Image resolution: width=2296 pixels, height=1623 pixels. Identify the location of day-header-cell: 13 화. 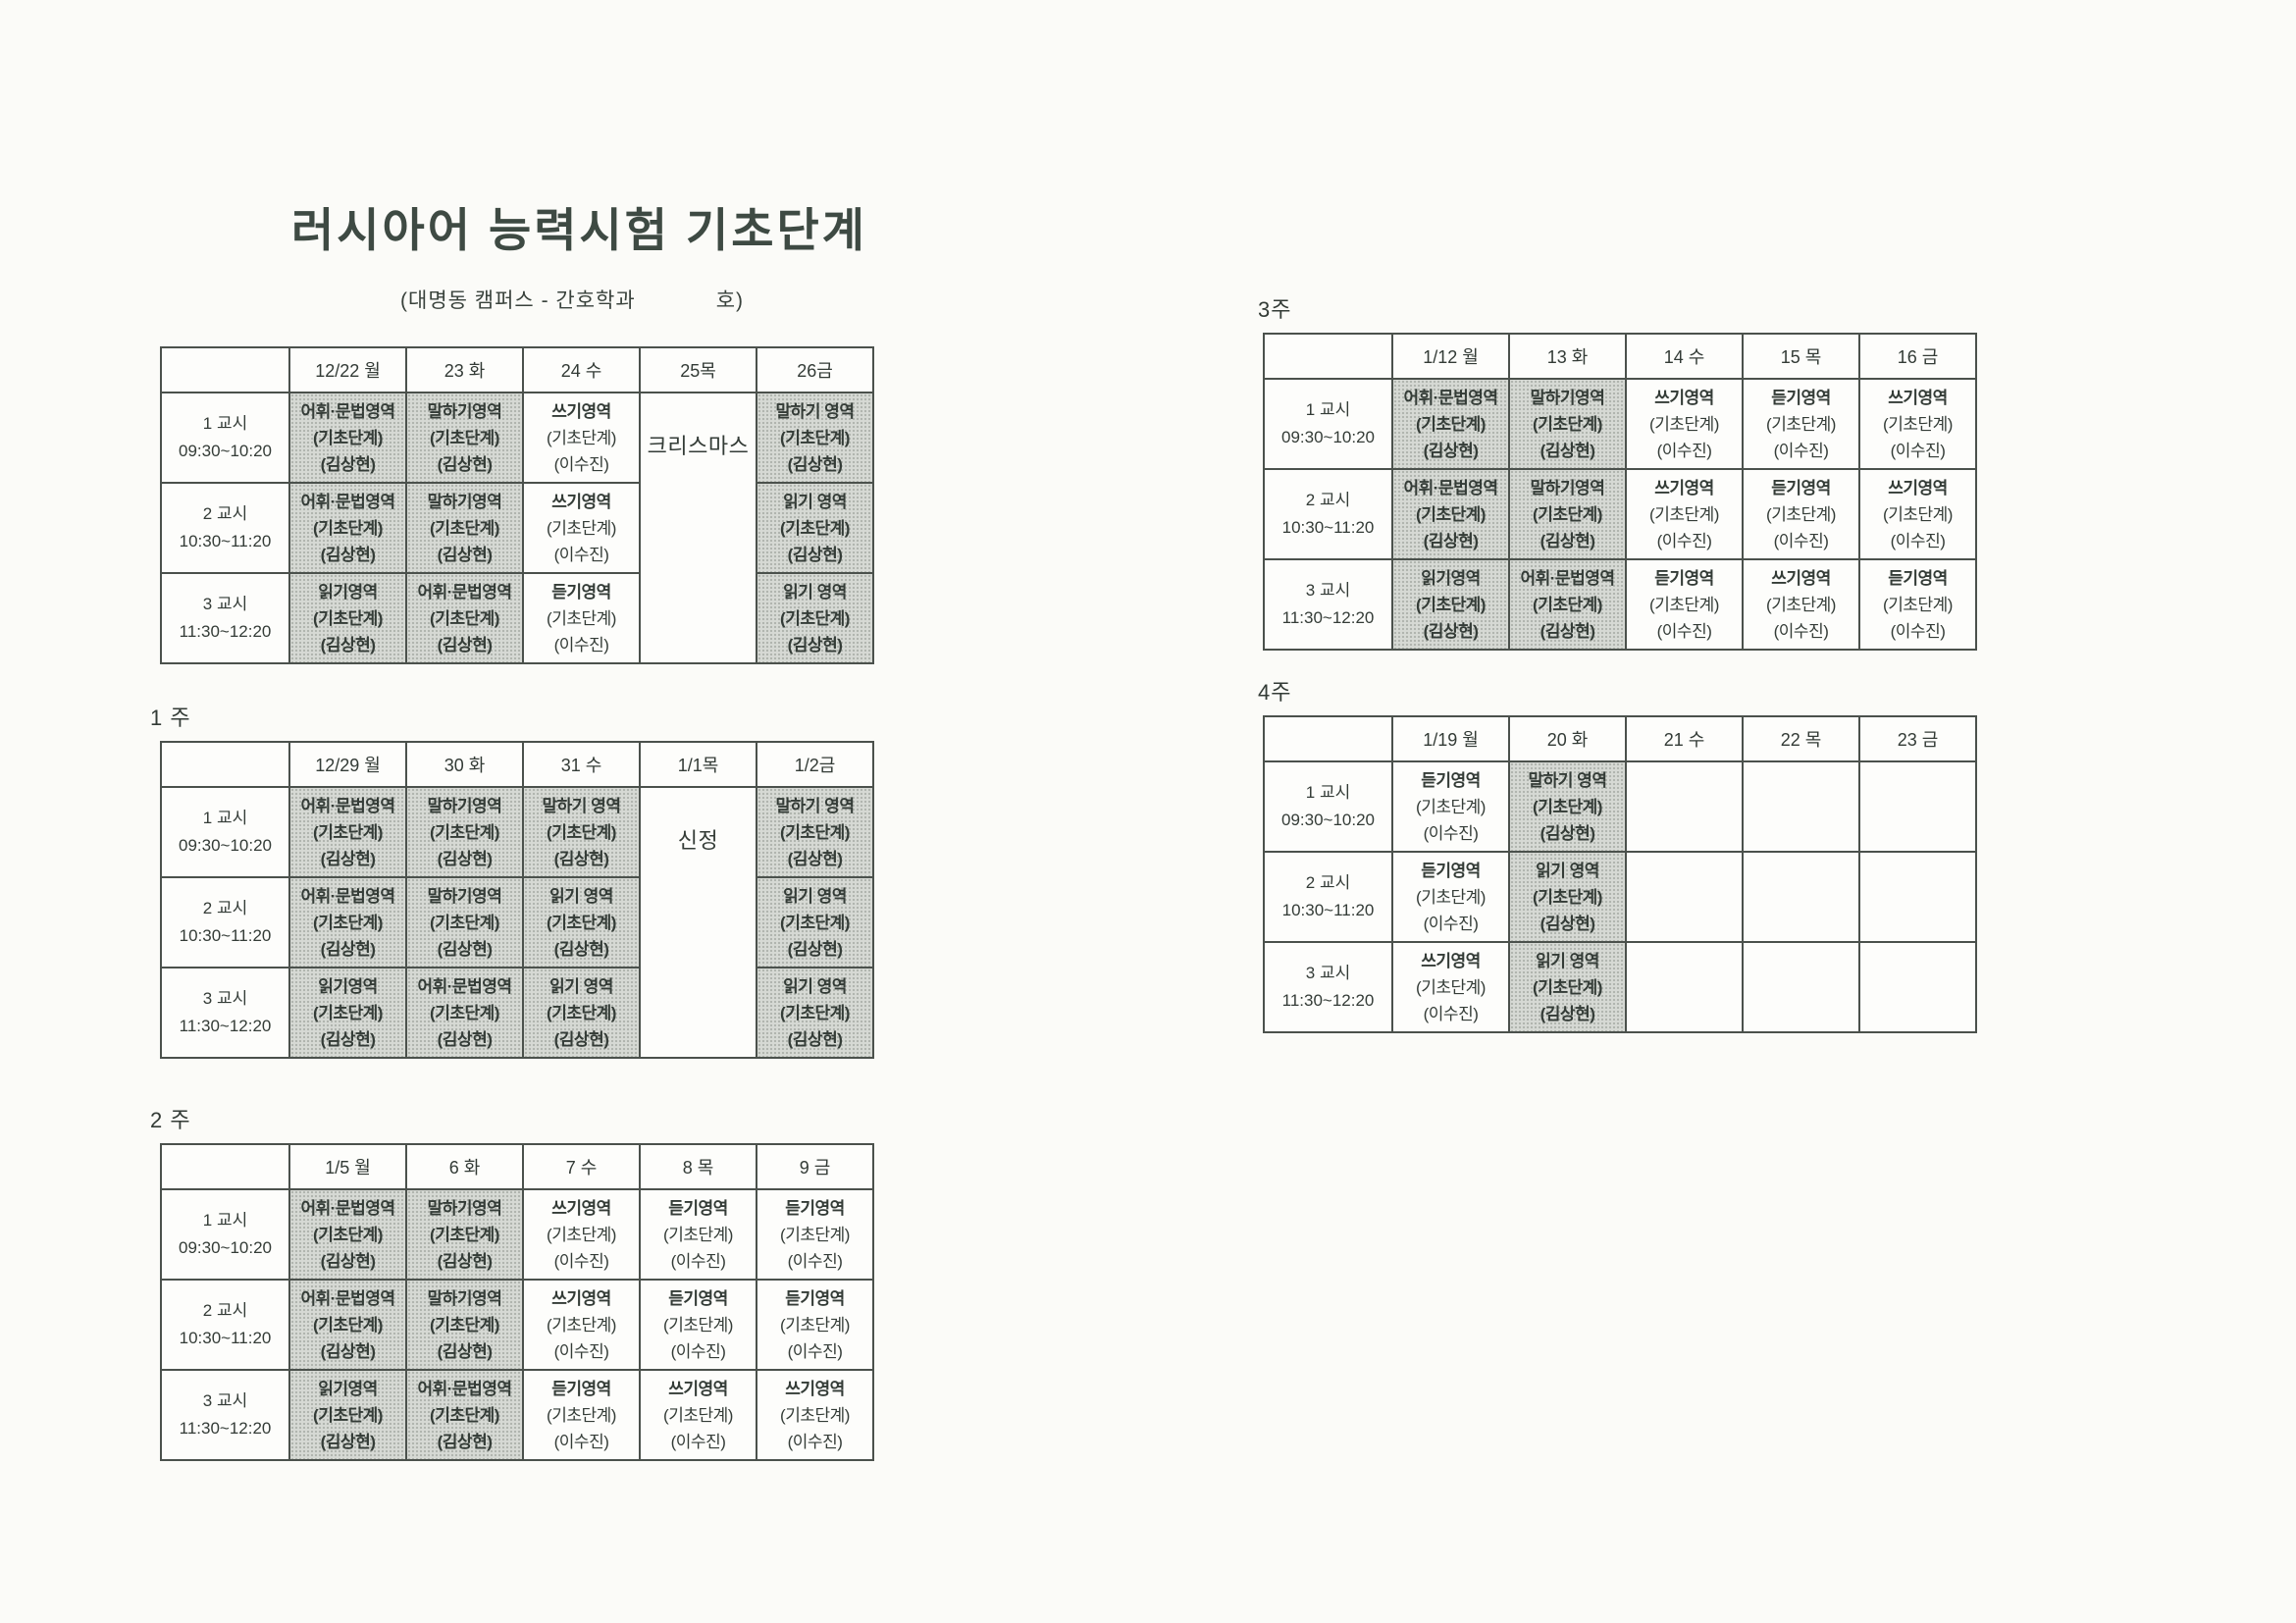
(1567, 356).